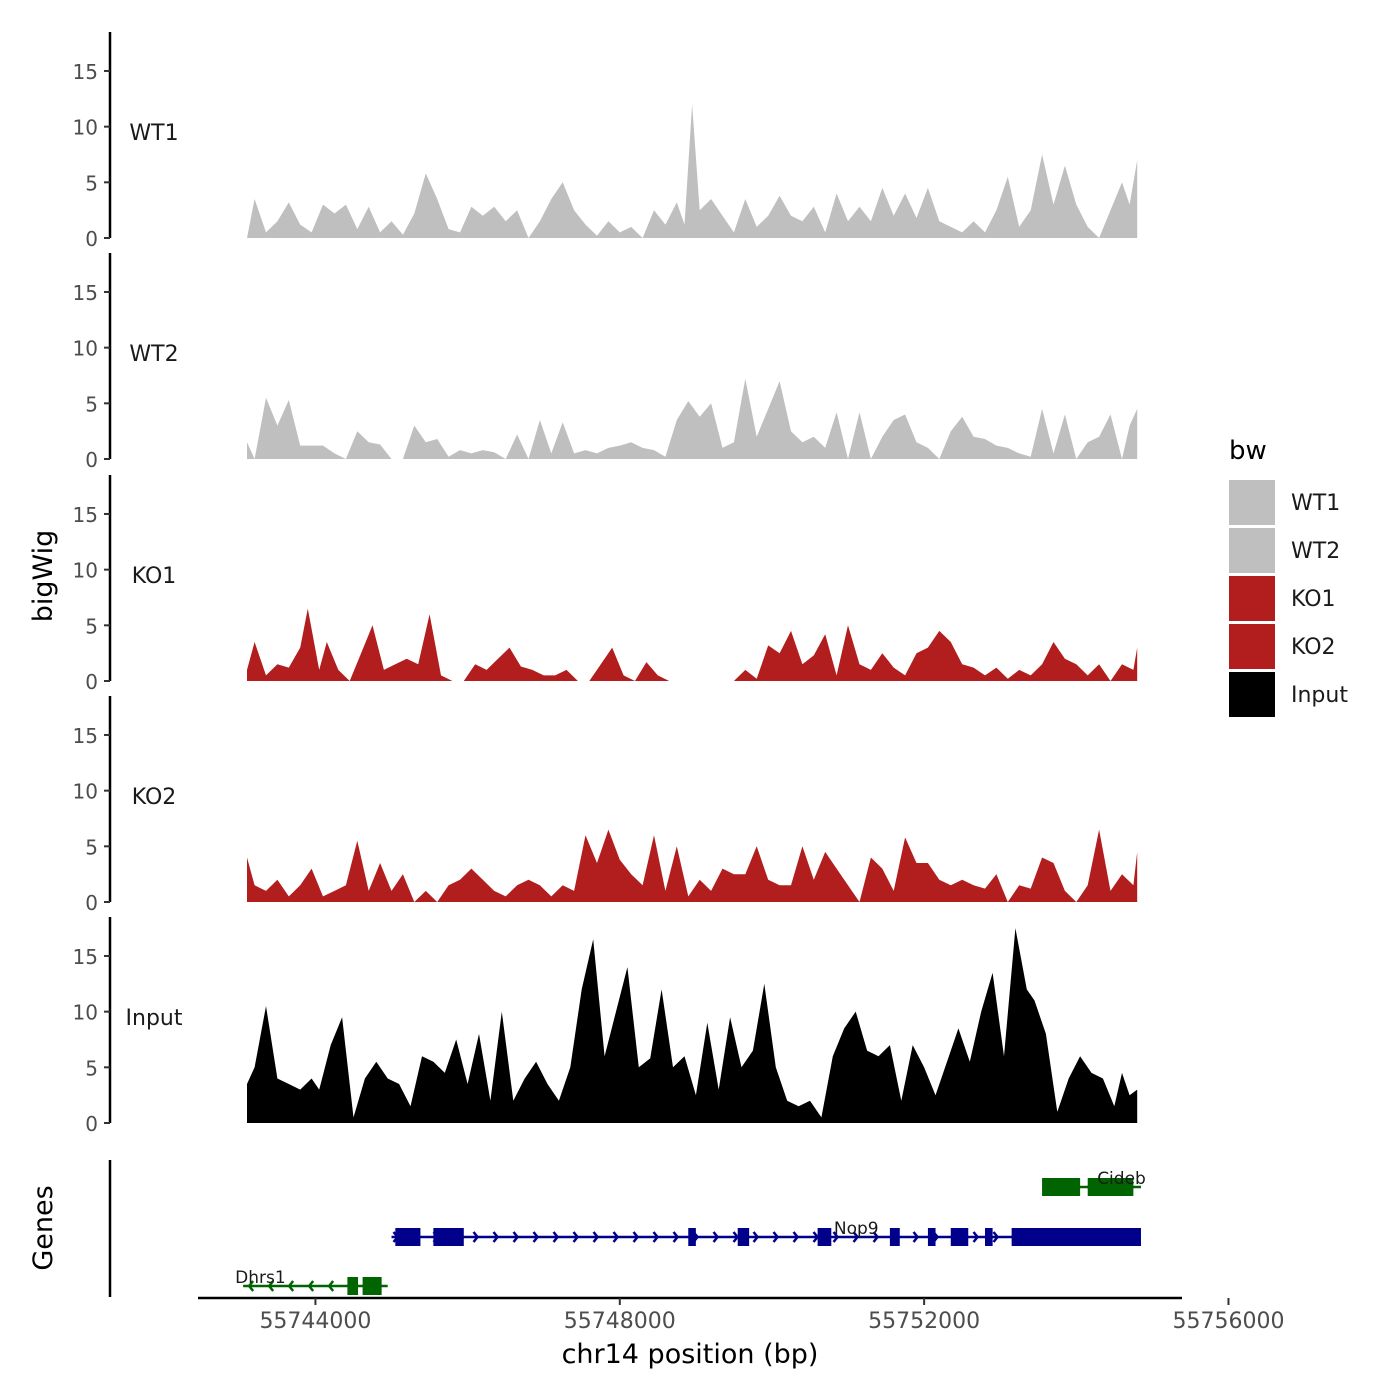  Describe the element at coordinates (692, 865) in the screenshot. I see `signal-area-ko2` at that location.